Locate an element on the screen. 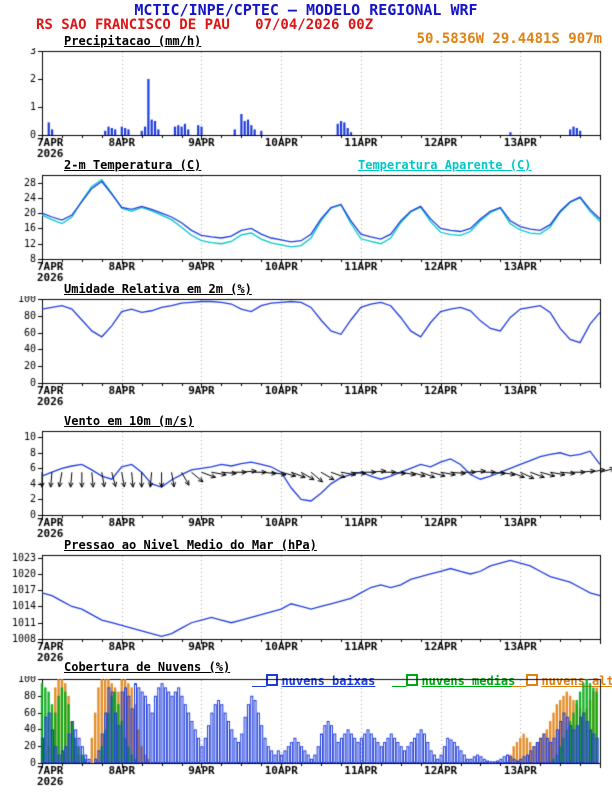  coordinates-label: 50.5836W 29.4481S 907m is located at coordinates (509, 39).